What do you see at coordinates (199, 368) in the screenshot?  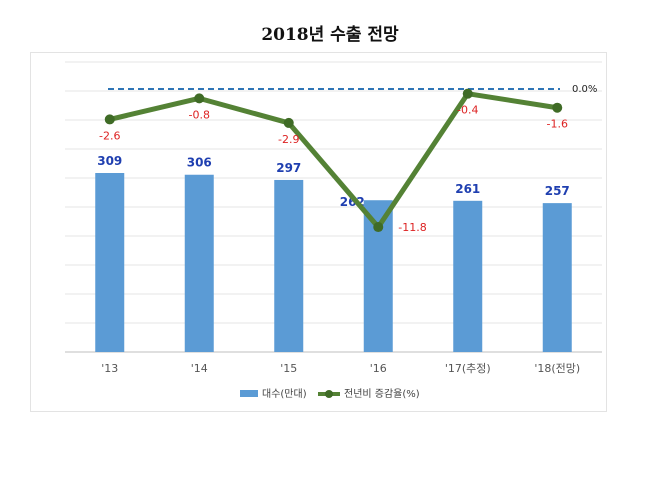 I see `x-tick-label-1: '14` at bounding box center [199, 368].